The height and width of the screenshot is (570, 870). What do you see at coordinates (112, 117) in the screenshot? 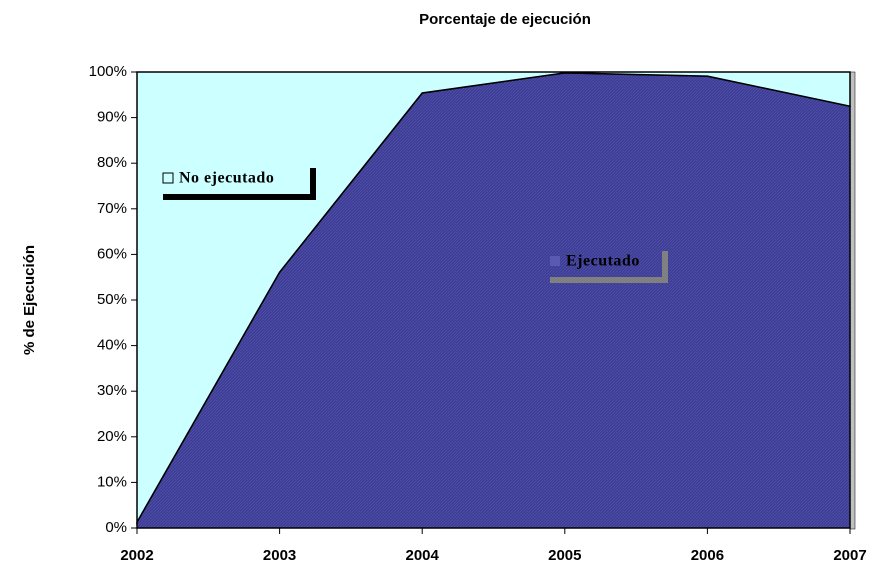
I see `y-tick-label: 90%` at bounding box center [112, 117].